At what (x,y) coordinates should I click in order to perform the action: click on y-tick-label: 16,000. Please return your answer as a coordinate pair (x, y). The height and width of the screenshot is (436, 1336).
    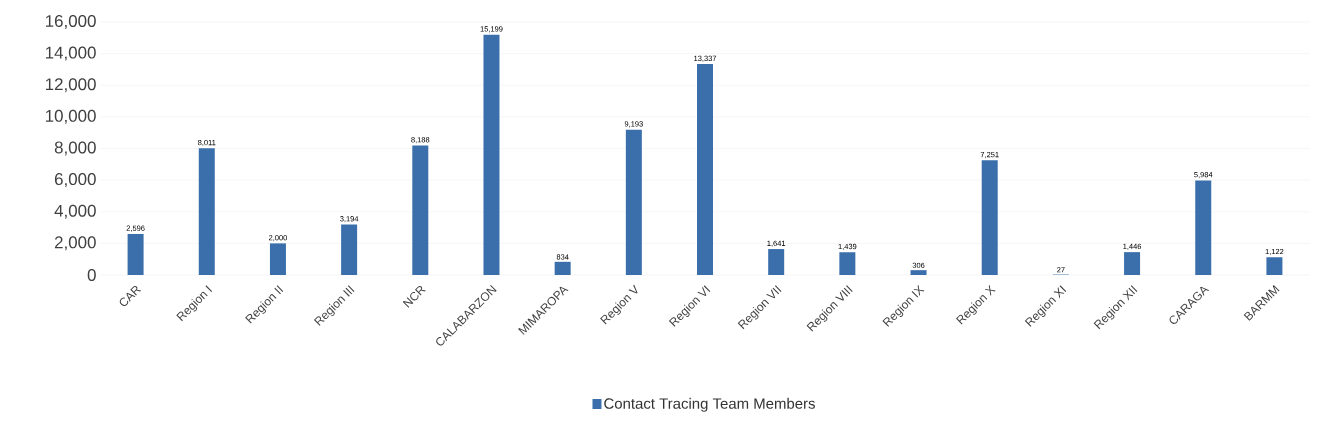
    Looking at the image, I should click on (70, 22).